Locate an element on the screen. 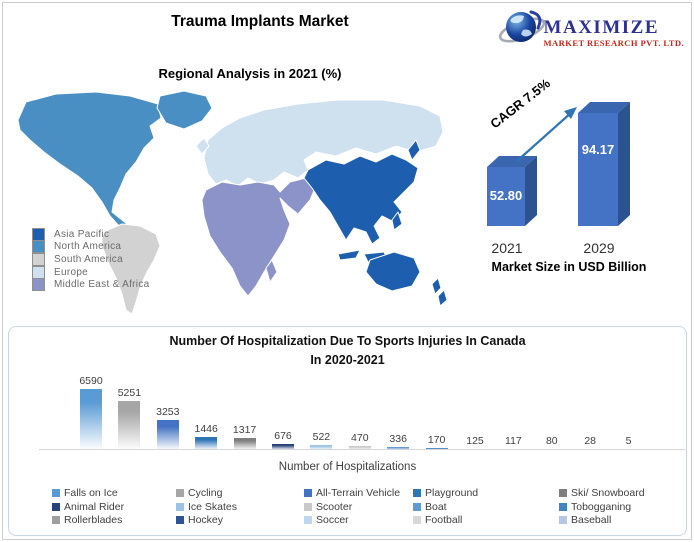 This screenshot has height=542, width=694. logo-text: MAXIMIZE MARKET RESEARCH PVT. LTD. is located at coordinates (614, 35).